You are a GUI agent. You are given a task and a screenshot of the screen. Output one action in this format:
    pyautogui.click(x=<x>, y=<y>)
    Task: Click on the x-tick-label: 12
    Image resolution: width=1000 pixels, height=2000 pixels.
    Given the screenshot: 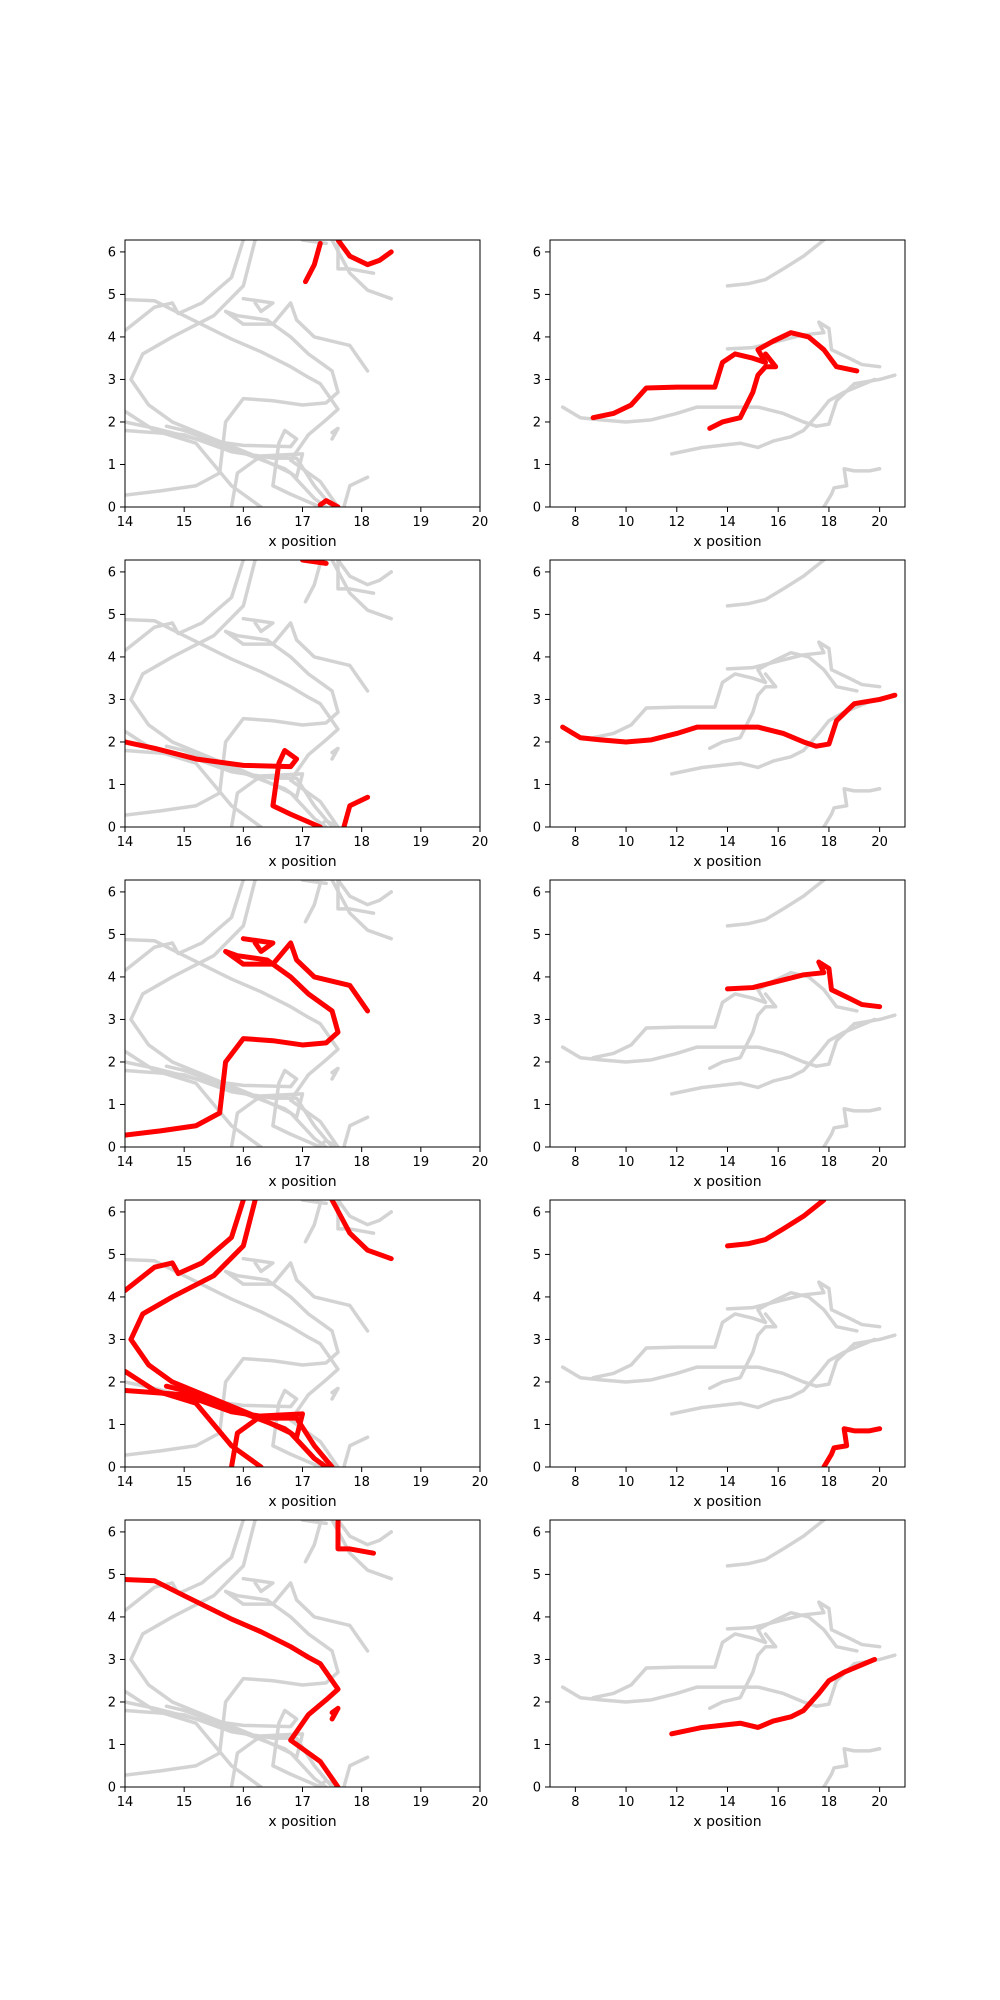 What is the action you would take?
    pyautogui.click(x=677, y=842)
    